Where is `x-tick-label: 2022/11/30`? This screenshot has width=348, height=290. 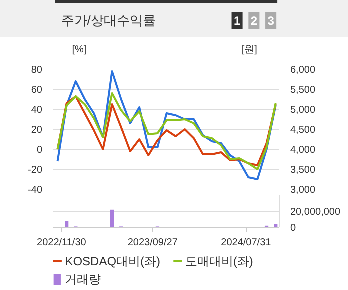 x-tick-label: 2022/11/30 is located at coordinates (62, 243).